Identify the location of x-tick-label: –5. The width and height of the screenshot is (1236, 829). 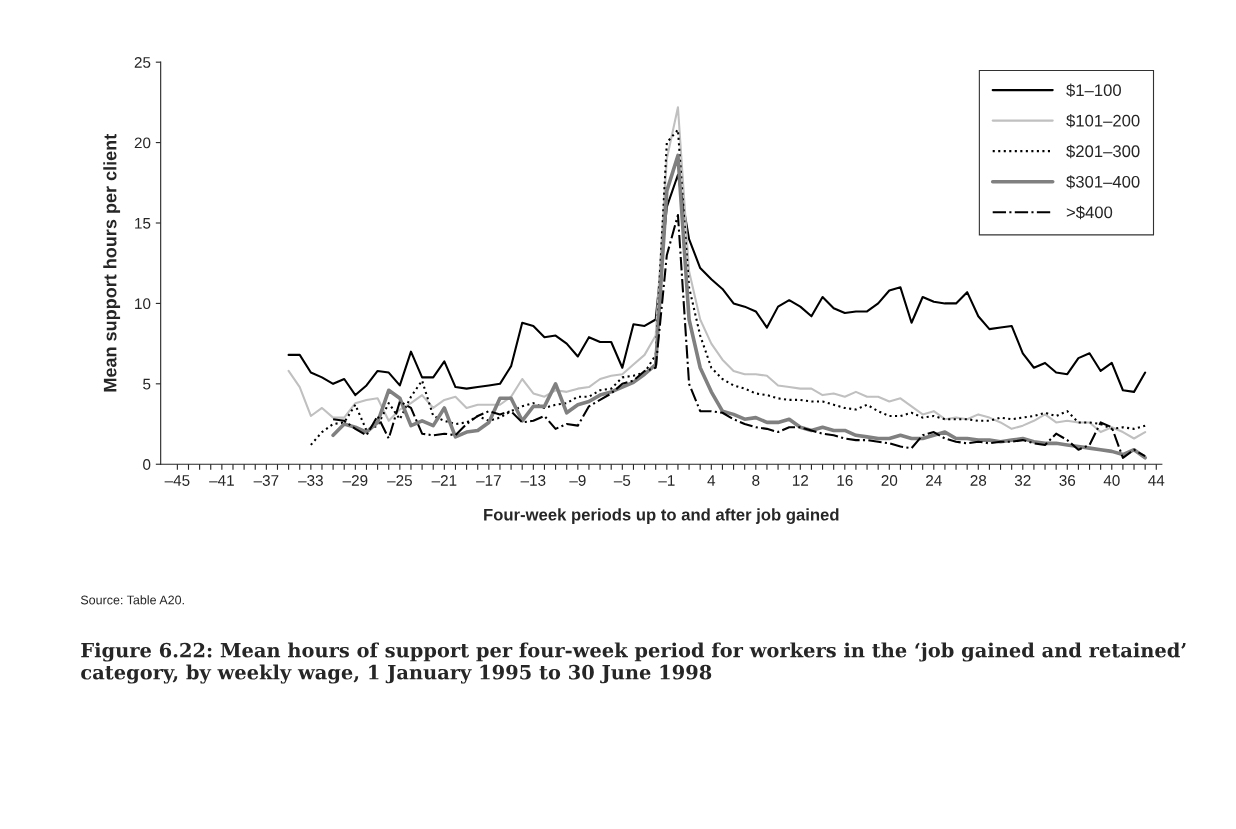
(622, 480).